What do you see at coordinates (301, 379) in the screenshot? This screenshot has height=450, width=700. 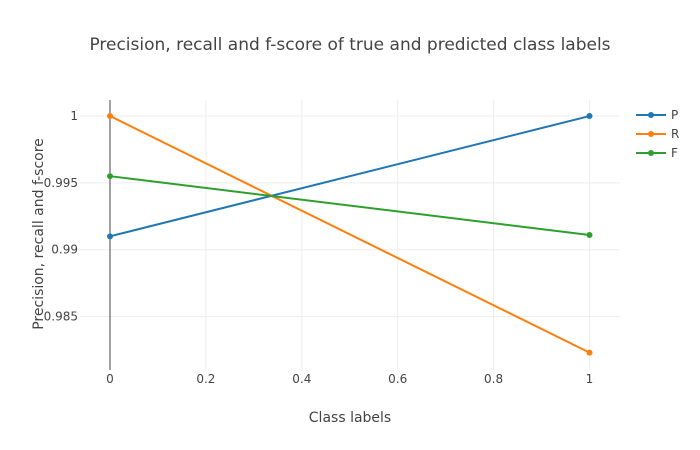 I see `x-tick-label: 0.4` at bounding box center [301, 379].